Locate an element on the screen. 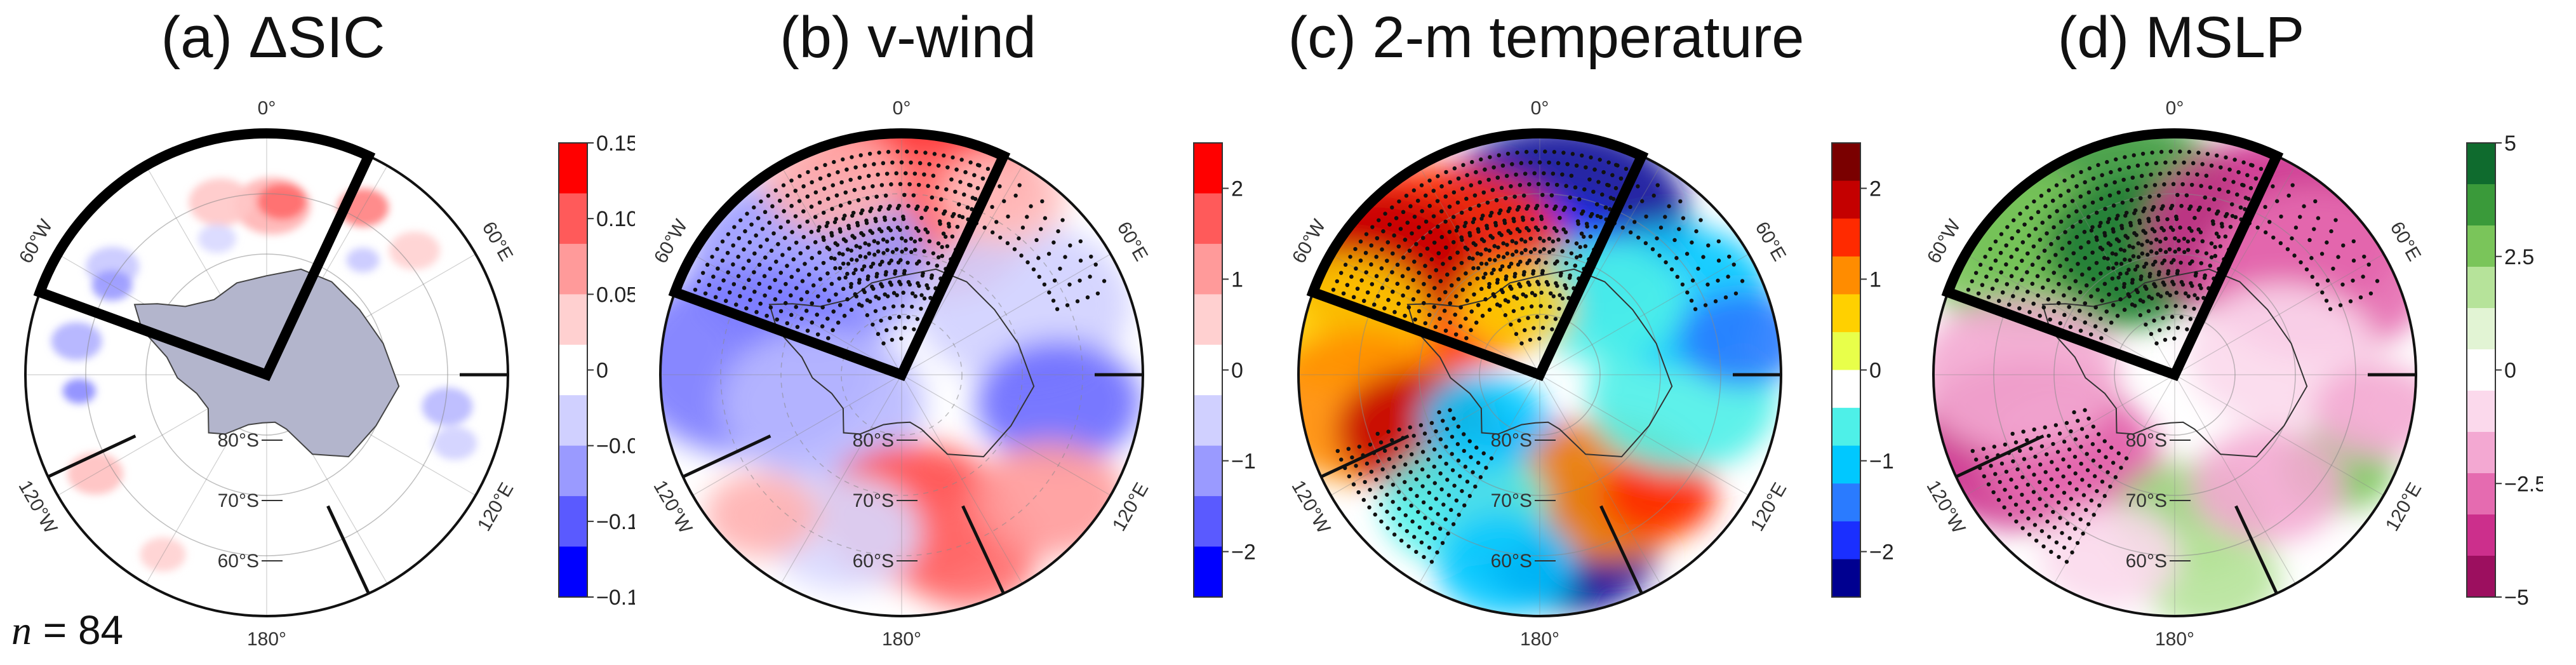 The height and width of the screenshot is (665, 2576). anomaly-blob is located at coordinates (1660, 494).